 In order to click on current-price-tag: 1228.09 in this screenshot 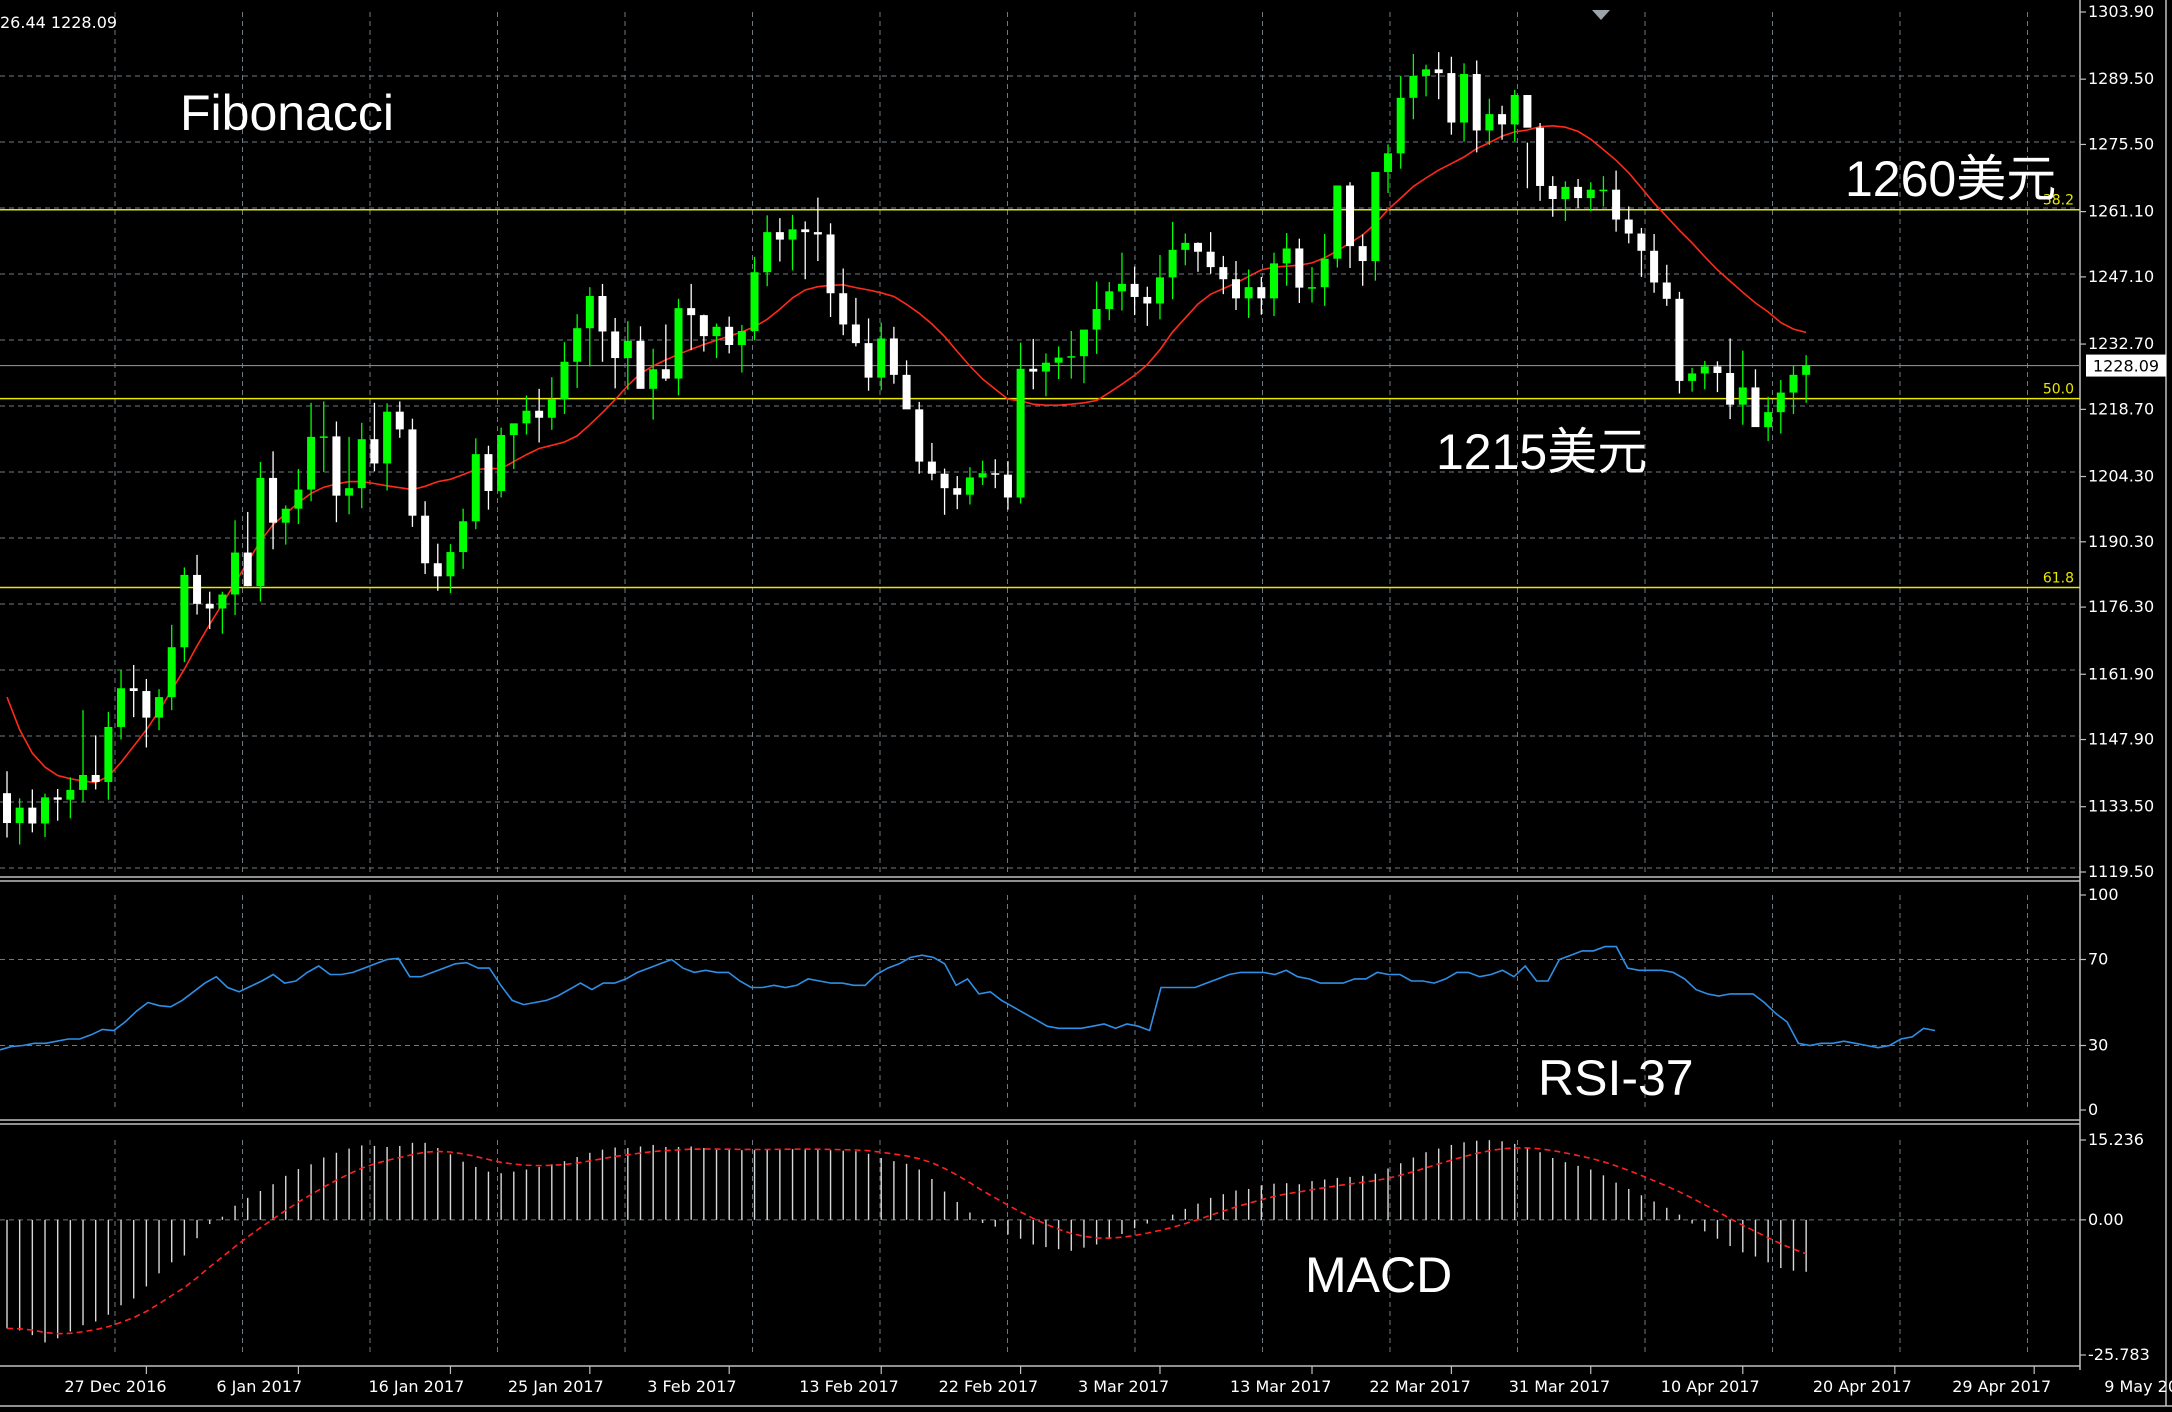, I will do `click(2126, 365)`.